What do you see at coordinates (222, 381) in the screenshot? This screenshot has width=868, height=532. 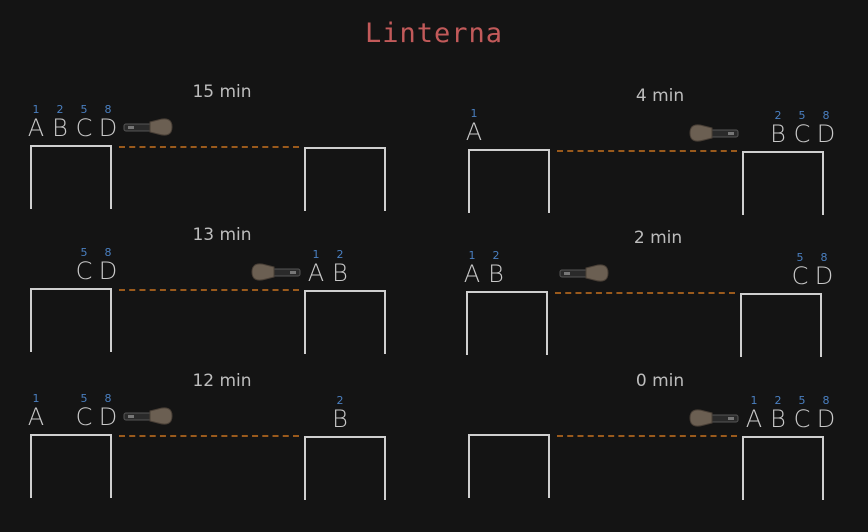 I see `step-time: 12 min` at bounding box center [222, 381].